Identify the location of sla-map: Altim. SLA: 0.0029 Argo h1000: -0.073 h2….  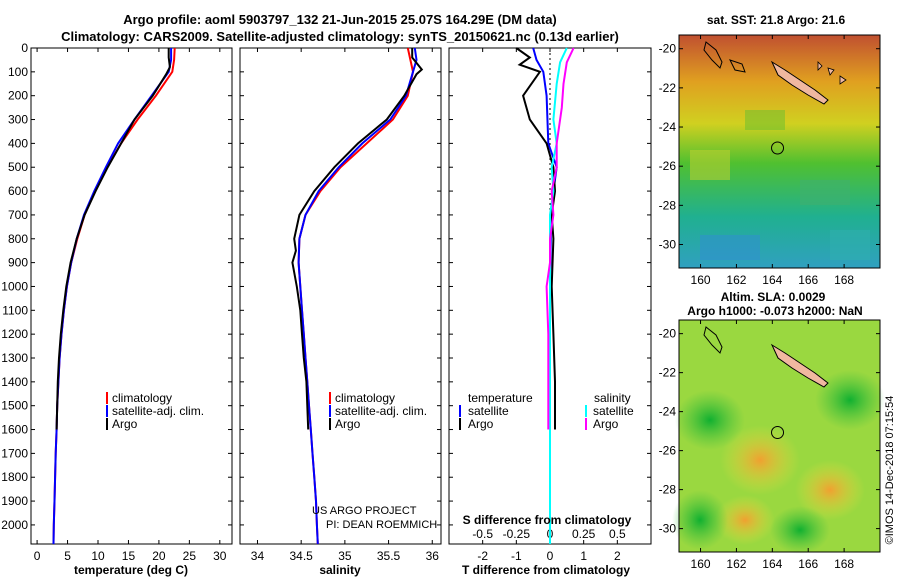
(772, 430).